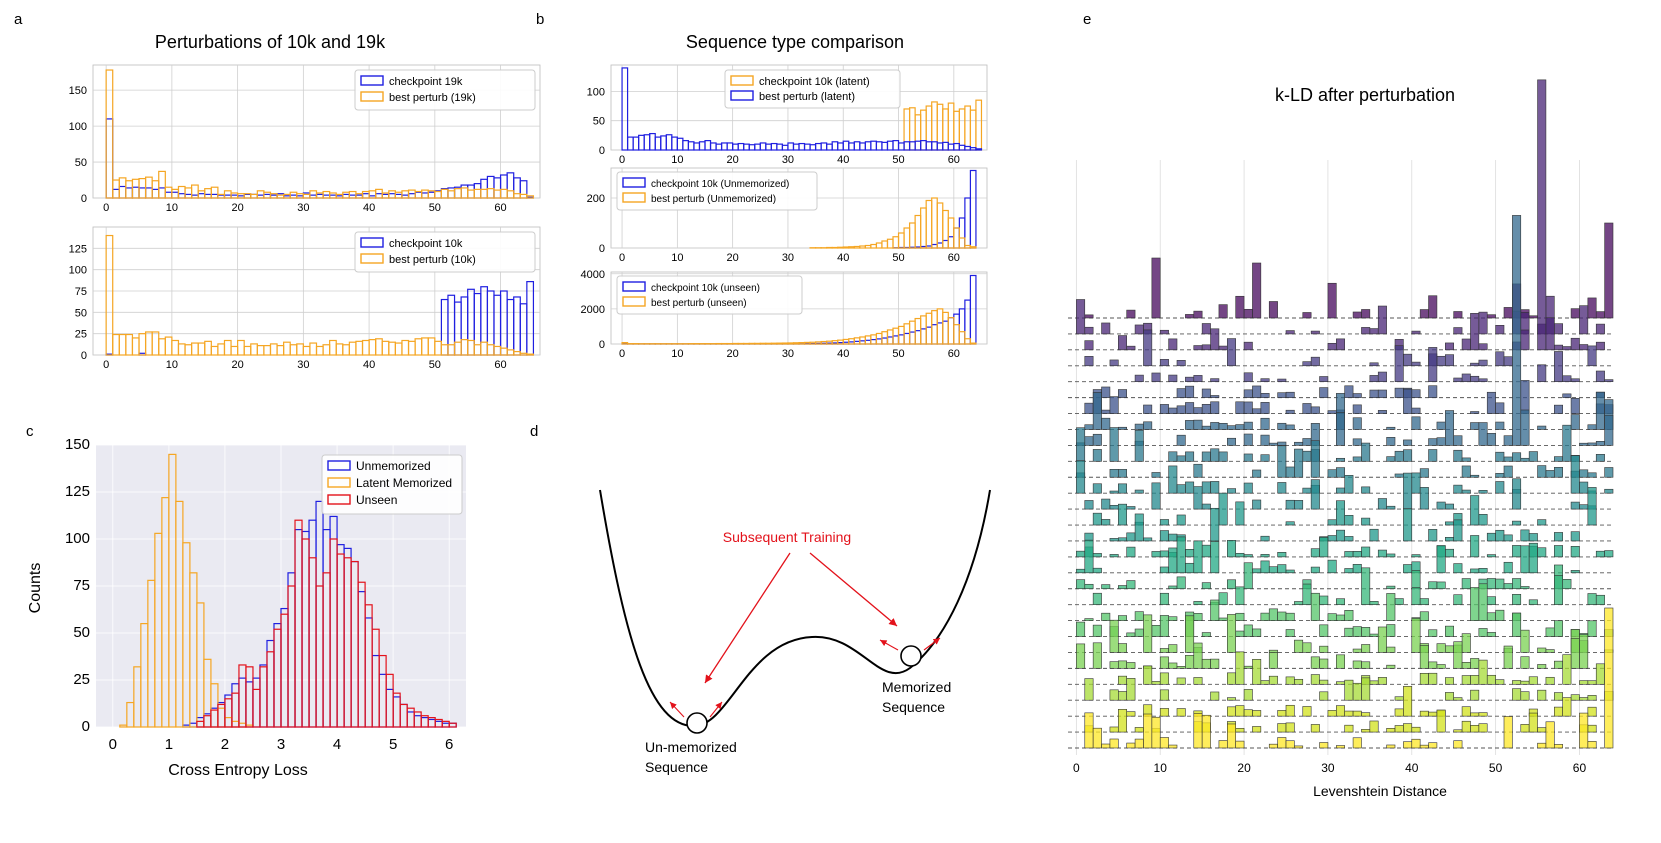 The width and height of the screenshot is (1661, 843). I want to click on legend-swatch, so click(742, 80).